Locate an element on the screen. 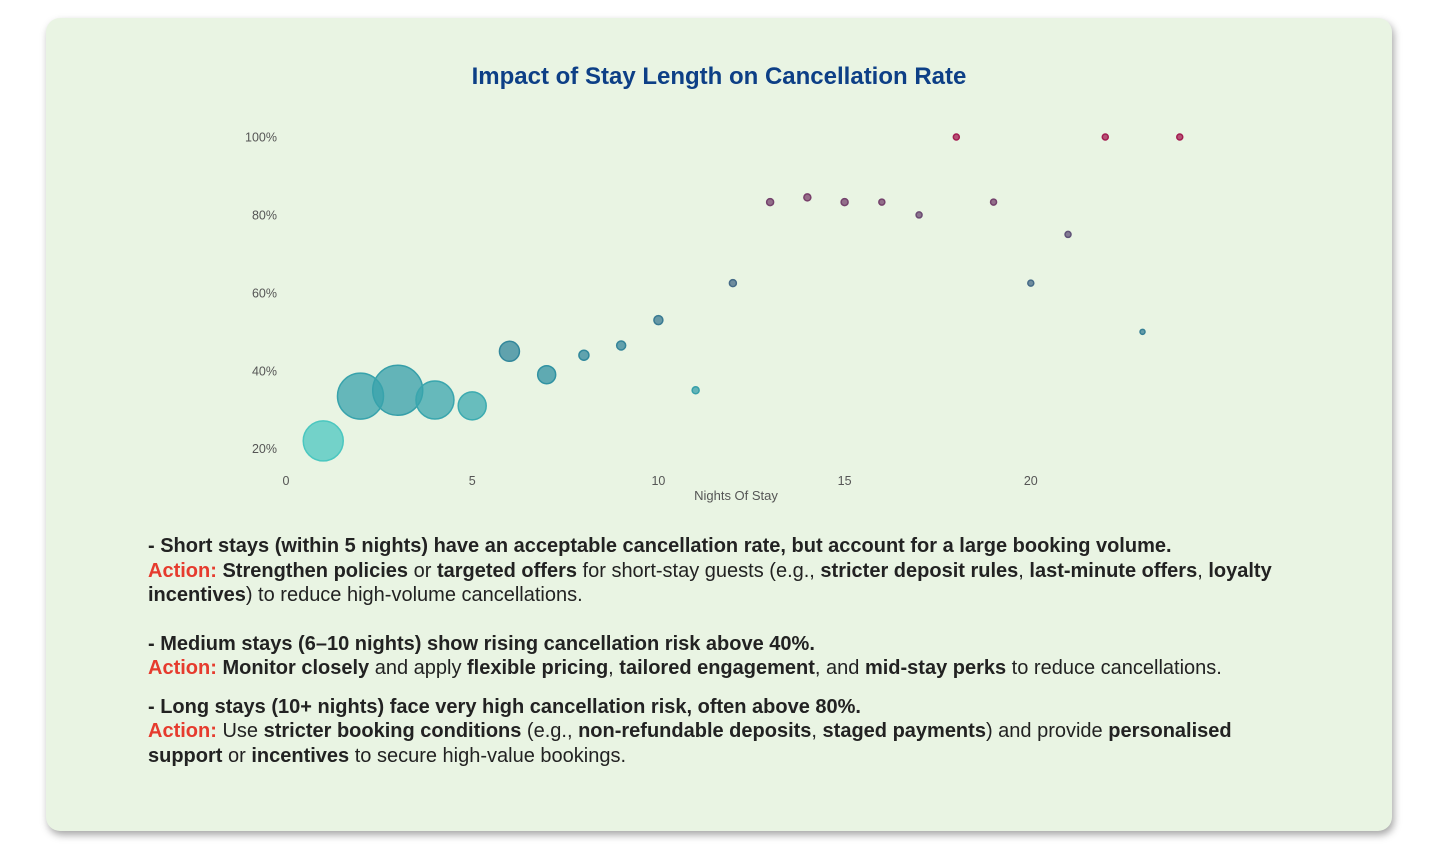 The width and height of the screenshot is (1440, 858). short-action-label: Action: is located at coordinates (182, 570).